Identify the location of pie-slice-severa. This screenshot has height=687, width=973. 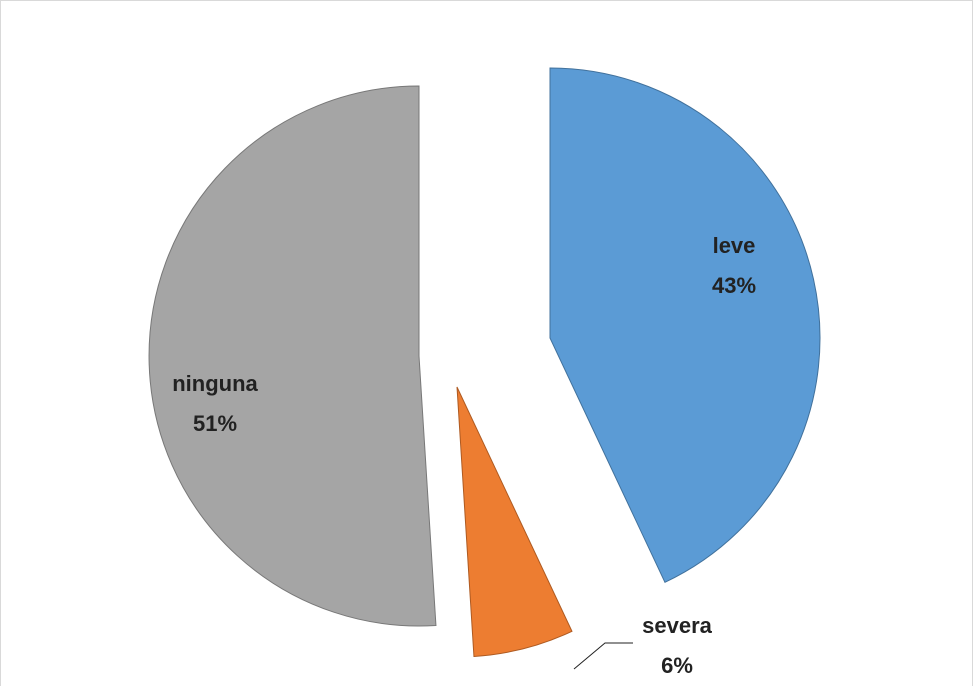
(514, 522).